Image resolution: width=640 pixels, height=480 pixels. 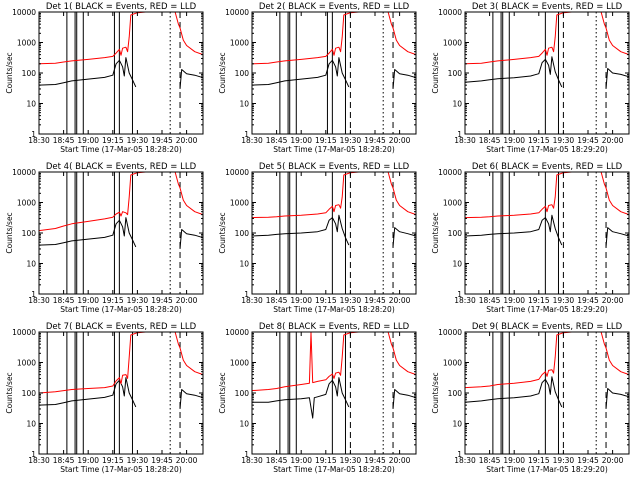 What do you see at coordinates (121, 7) in the screenshot?
I see `panel-title: Det 1( BLACK = Events, RED = LLD` at bounding box center [121, 7].